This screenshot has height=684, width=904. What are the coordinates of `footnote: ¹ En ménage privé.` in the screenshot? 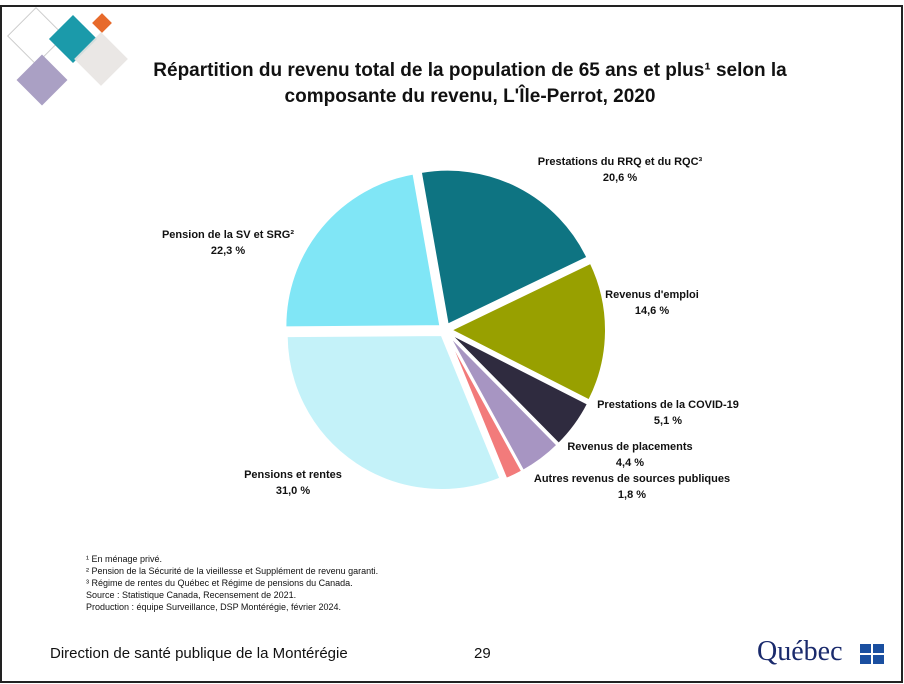 It's located at (124, 559).